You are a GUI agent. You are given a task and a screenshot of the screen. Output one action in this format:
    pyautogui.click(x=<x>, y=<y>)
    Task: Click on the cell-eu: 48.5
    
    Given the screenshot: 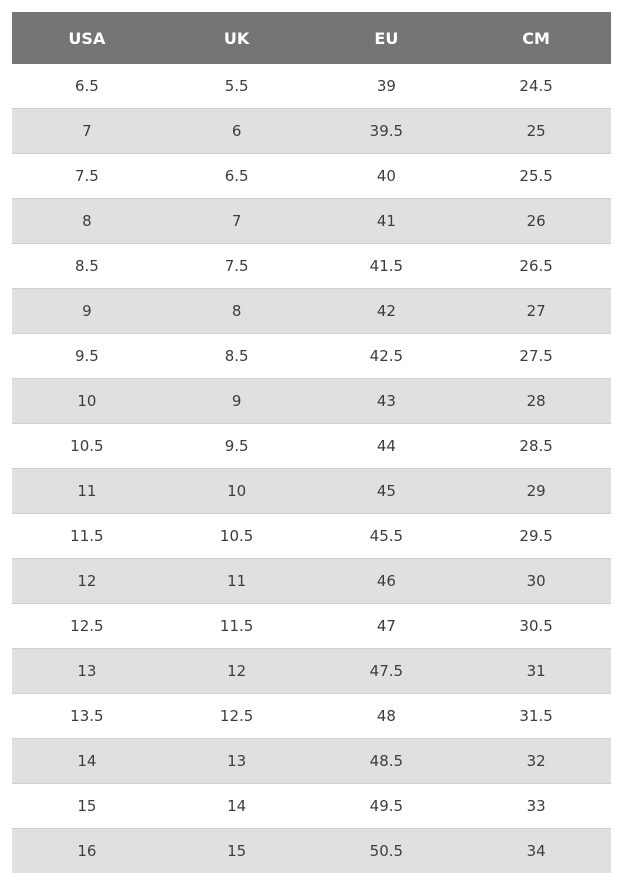 What is the action you would take?
    pyautogui.click(x=386, y=761)
    